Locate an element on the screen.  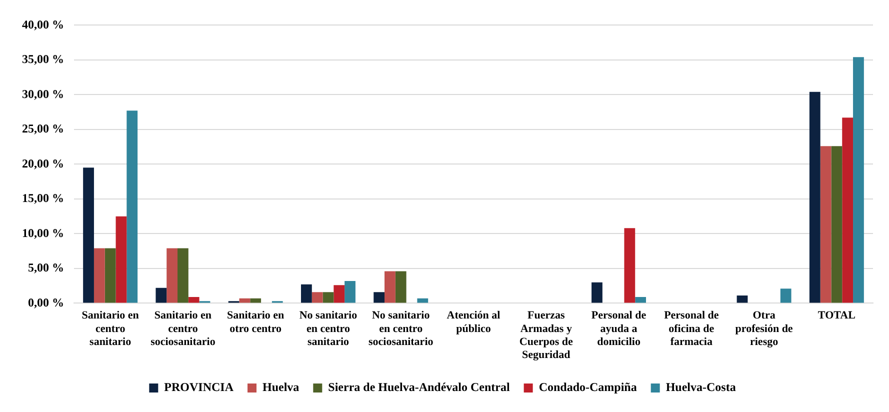
x-tick-label: TOTAL is located at coordinates (837, 316).